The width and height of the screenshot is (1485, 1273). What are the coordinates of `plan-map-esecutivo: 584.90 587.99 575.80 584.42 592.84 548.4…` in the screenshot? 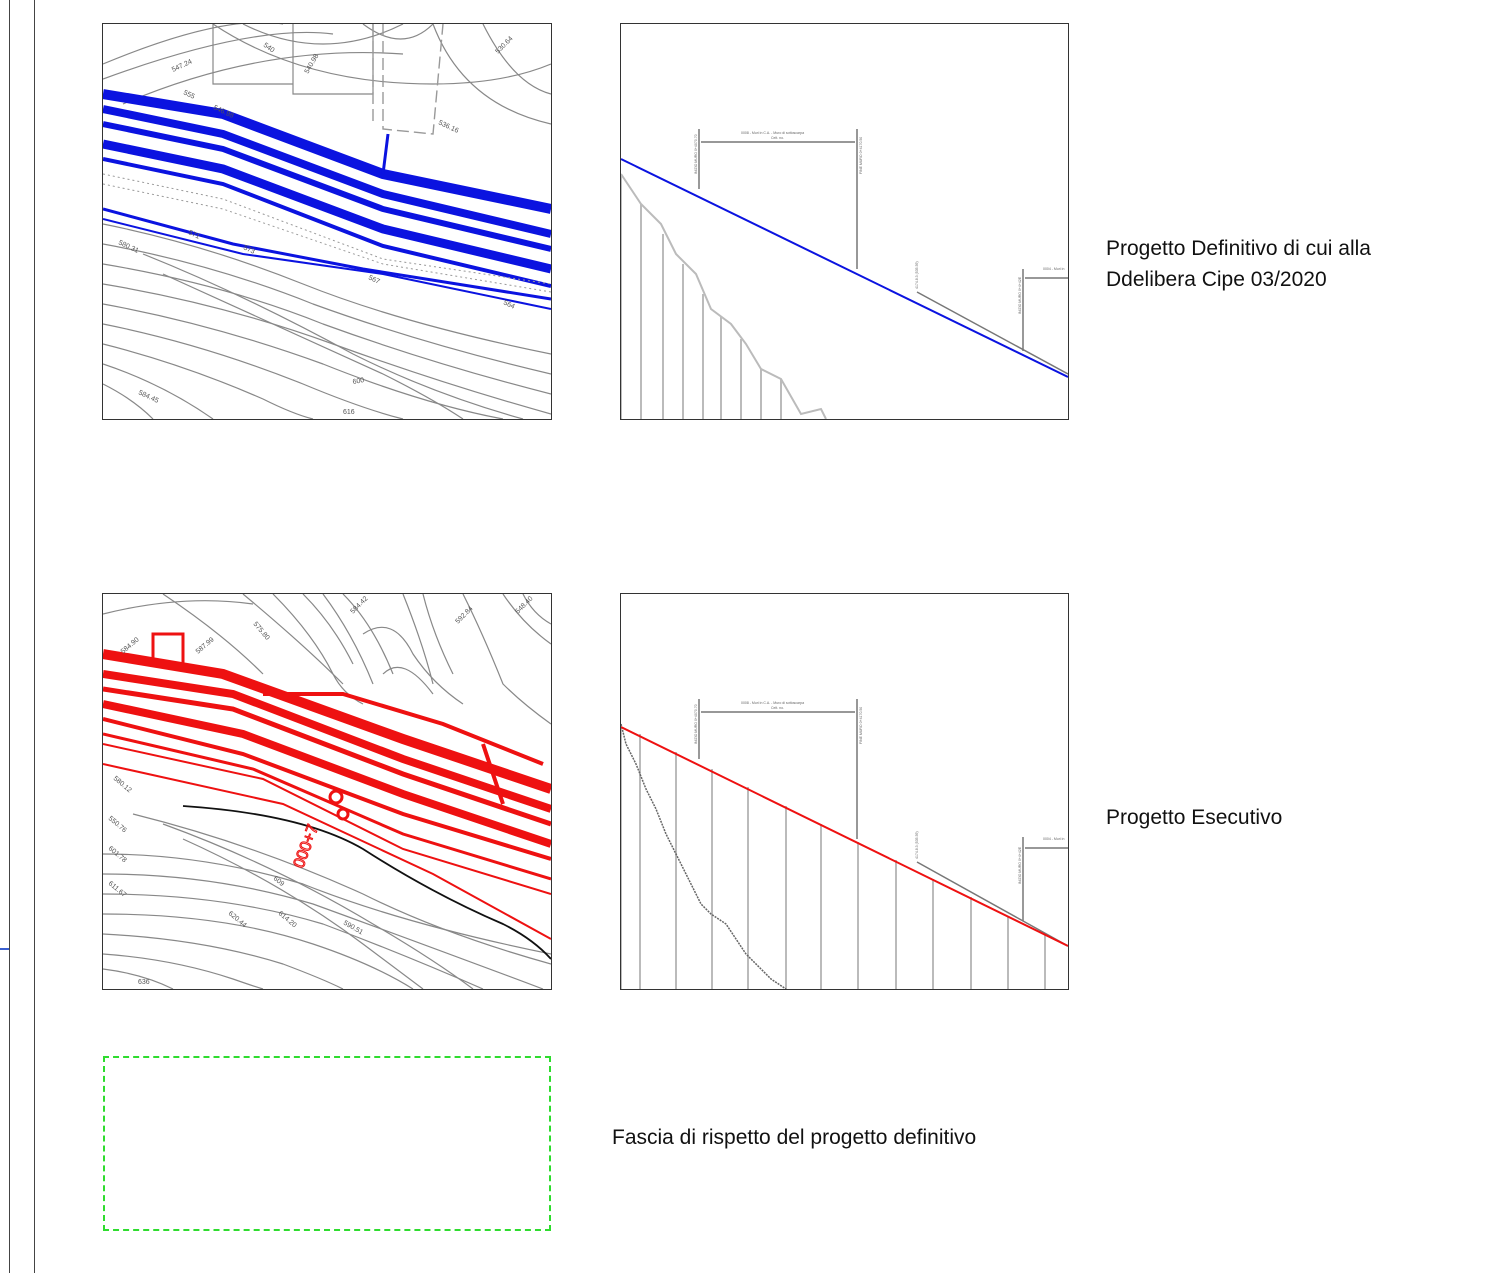 It's located at (327, 791).